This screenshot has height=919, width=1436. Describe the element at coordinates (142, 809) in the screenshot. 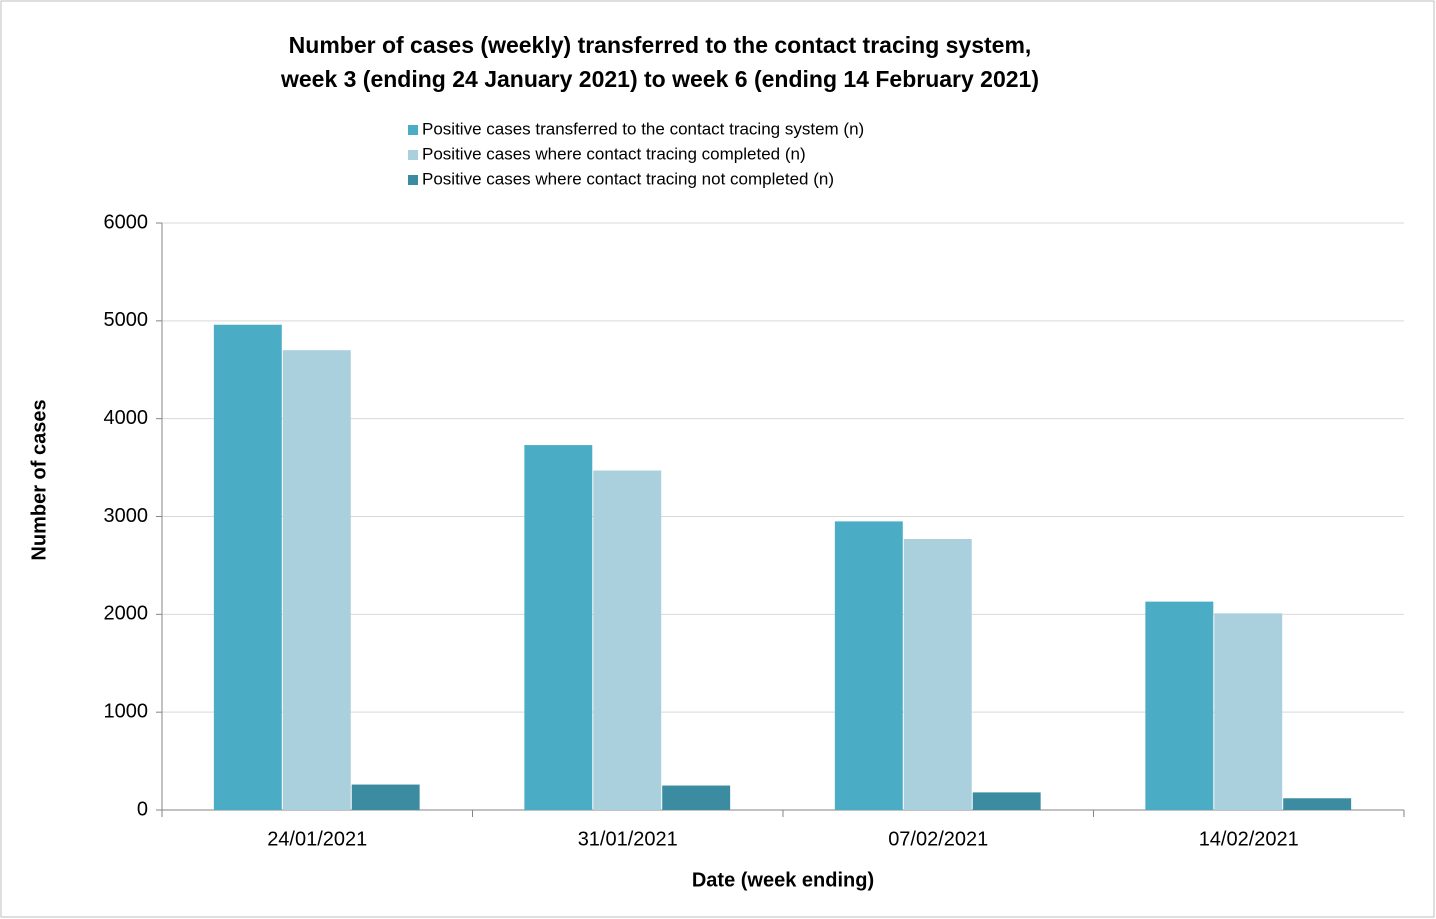

I see `y-tick-label: 0` at that location.